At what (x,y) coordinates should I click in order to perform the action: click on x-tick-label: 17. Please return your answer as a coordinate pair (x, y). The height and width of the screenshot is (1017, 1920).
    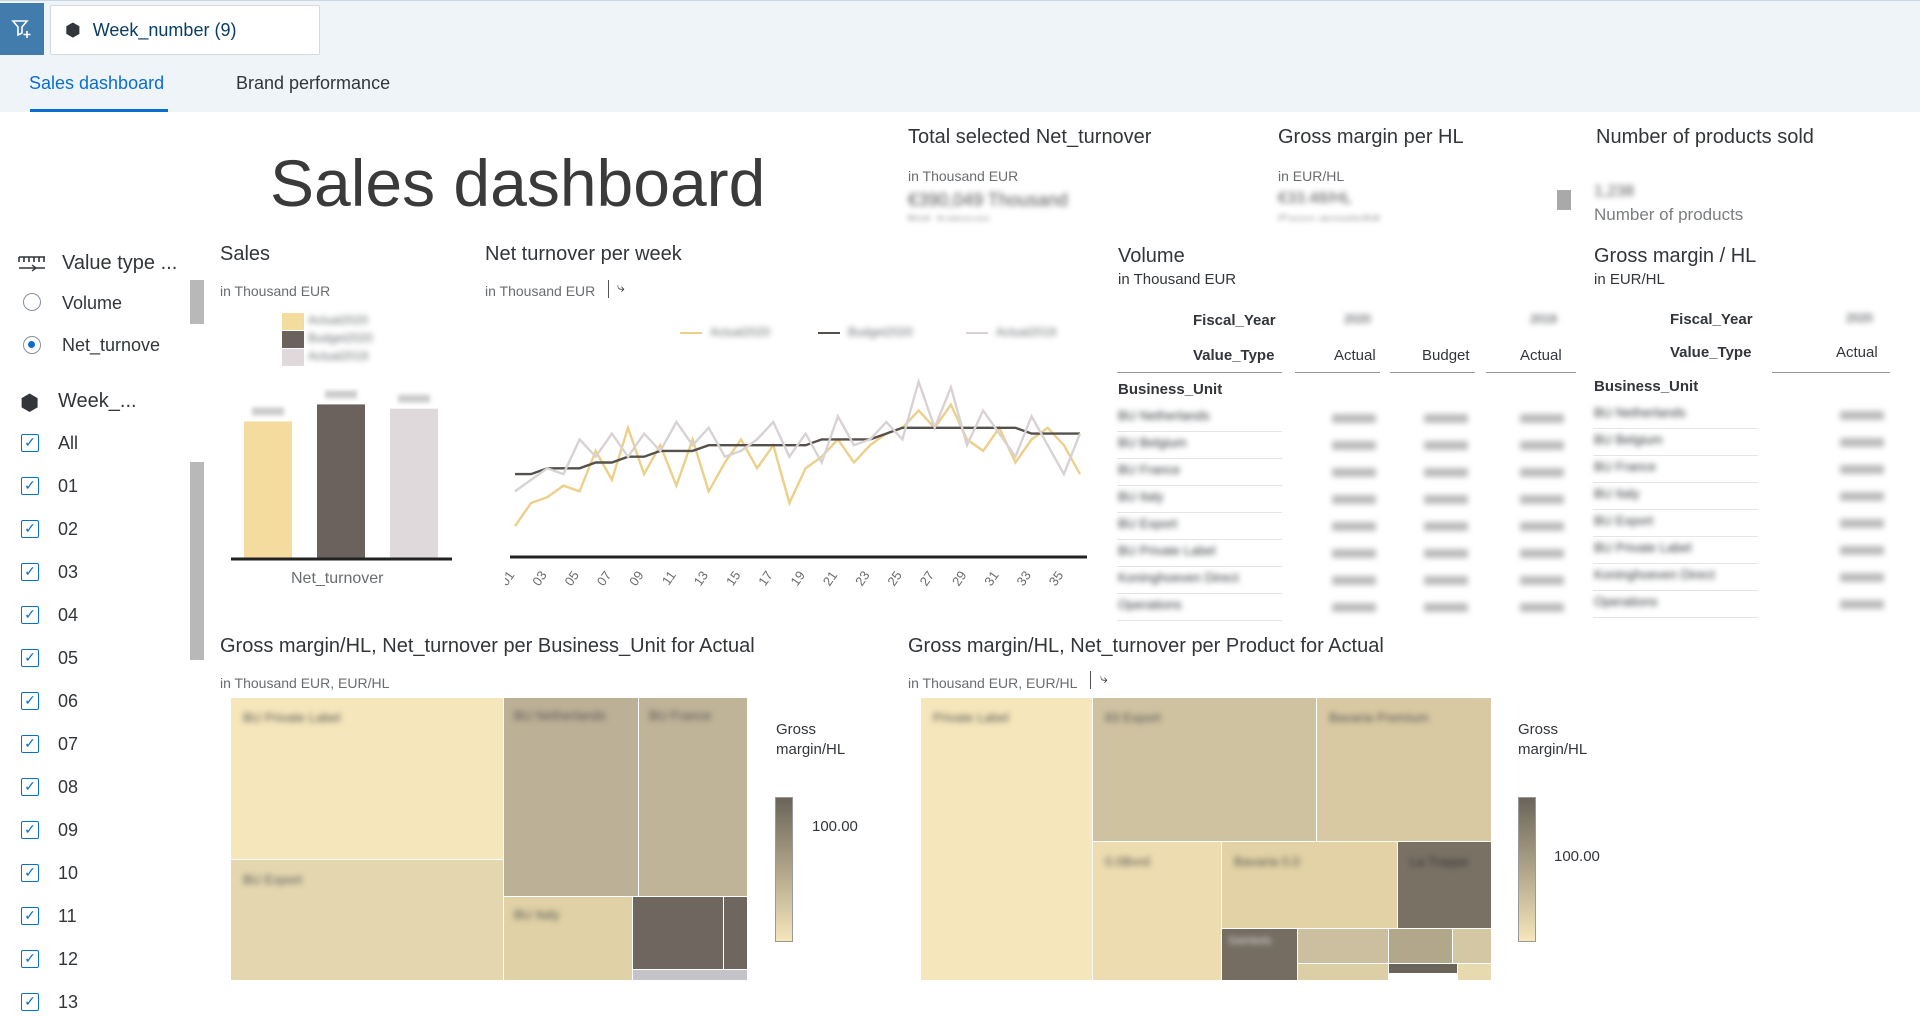
    Looking at the image, I should click on (765, 578).